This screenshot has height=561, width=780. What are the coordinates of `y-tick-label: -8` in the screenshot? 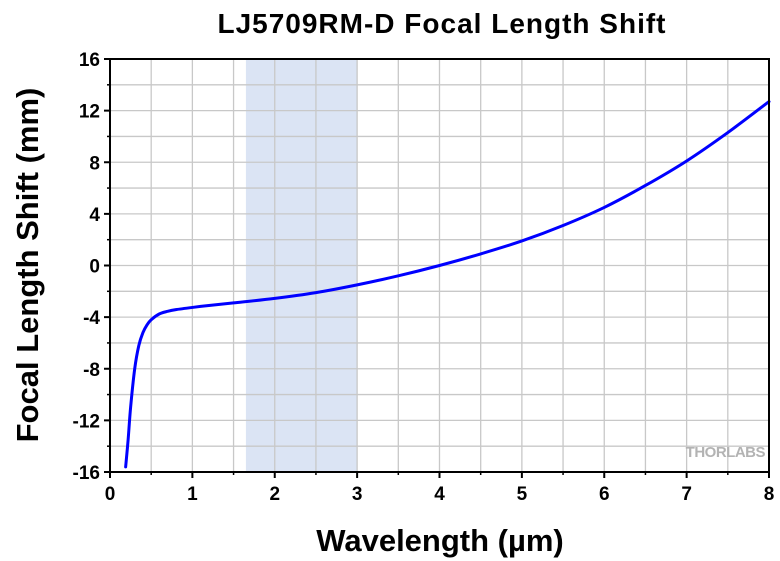 It's located at (91, 370).